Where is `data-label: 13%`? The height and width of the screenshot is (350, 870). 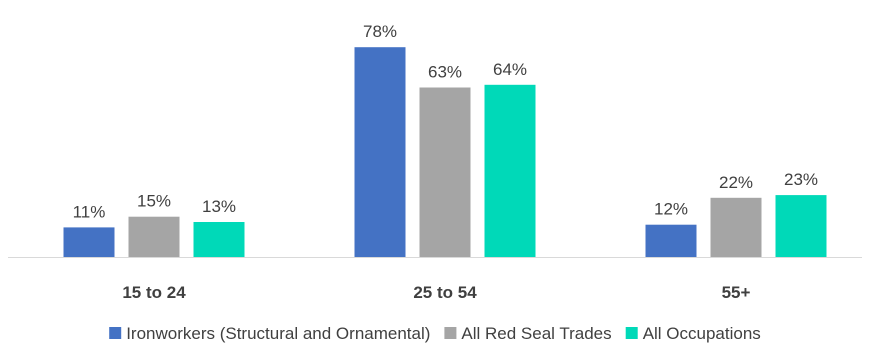 data-label: 13% is located at coordinates (219, 206).